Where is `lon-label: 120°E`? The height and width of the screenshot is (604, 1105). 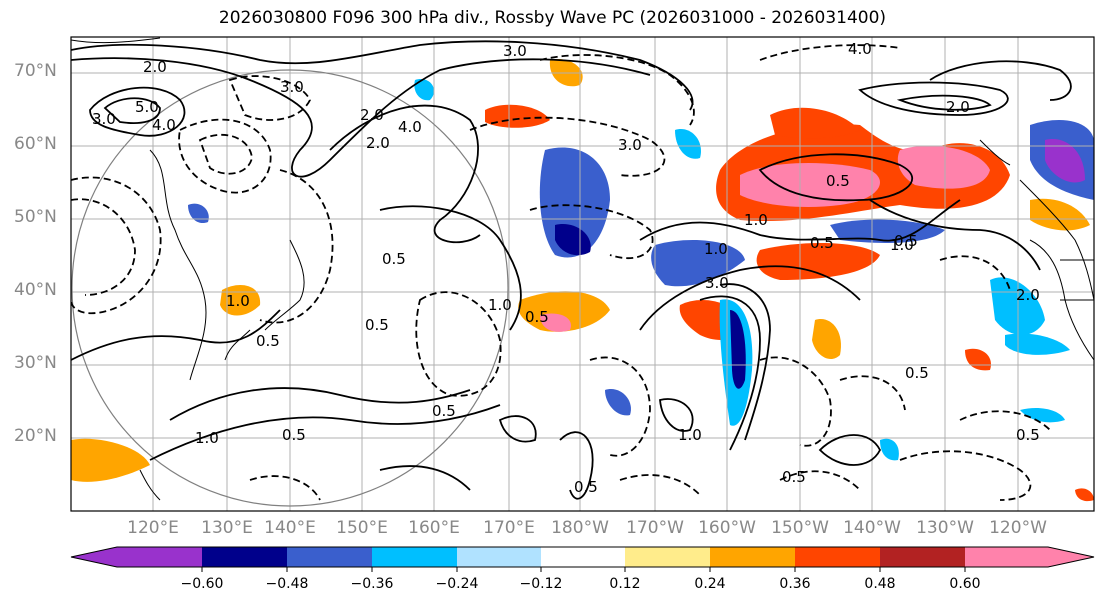 lon-label: 120°E is located at coordinates (153, 528).